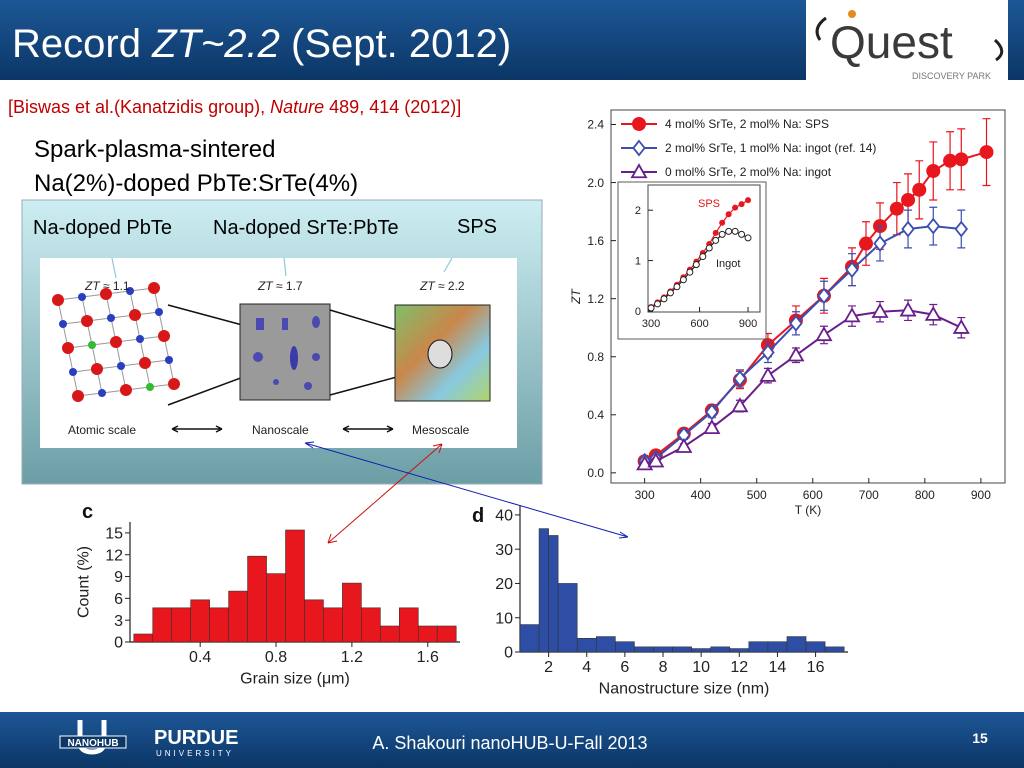 Image resolution: width=1024 pixels, height=768 pixels. Describe the element at coordinates (808, 510) in the screenshot. I see `x-axis-label: T (K)` at that location.